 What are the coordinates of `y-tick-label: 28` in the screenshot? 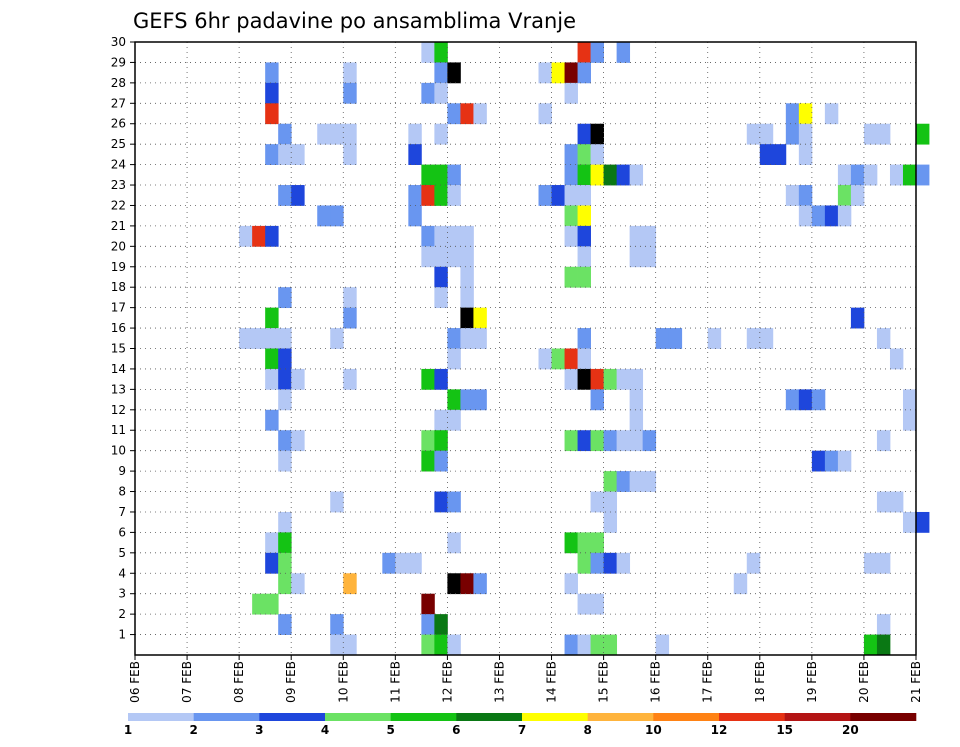 It's located at (118, 83).